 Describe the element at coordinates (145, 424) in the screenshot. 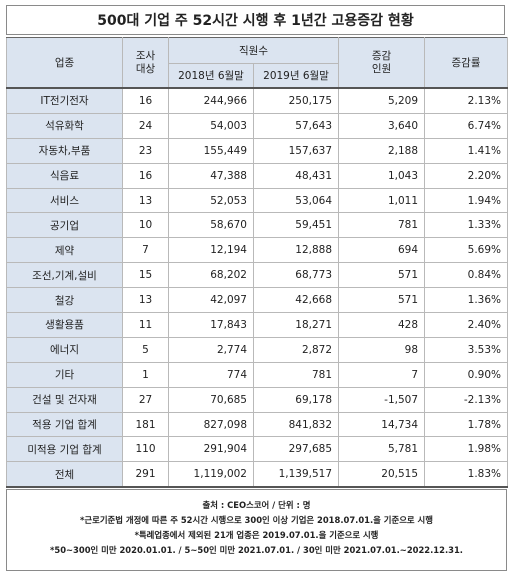

I see `target-cell: 181` at that location.